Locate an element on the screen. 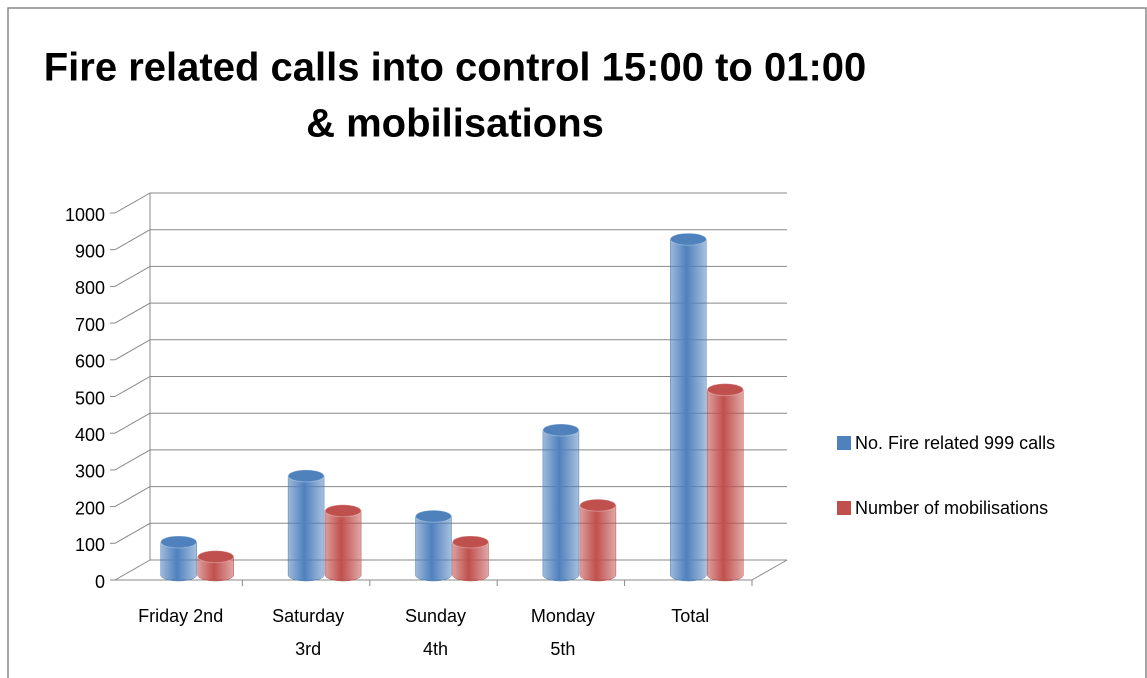 The image size is (1147, 678). x-tick-label: Saturday 3rd is located at coordinates (308, 632).